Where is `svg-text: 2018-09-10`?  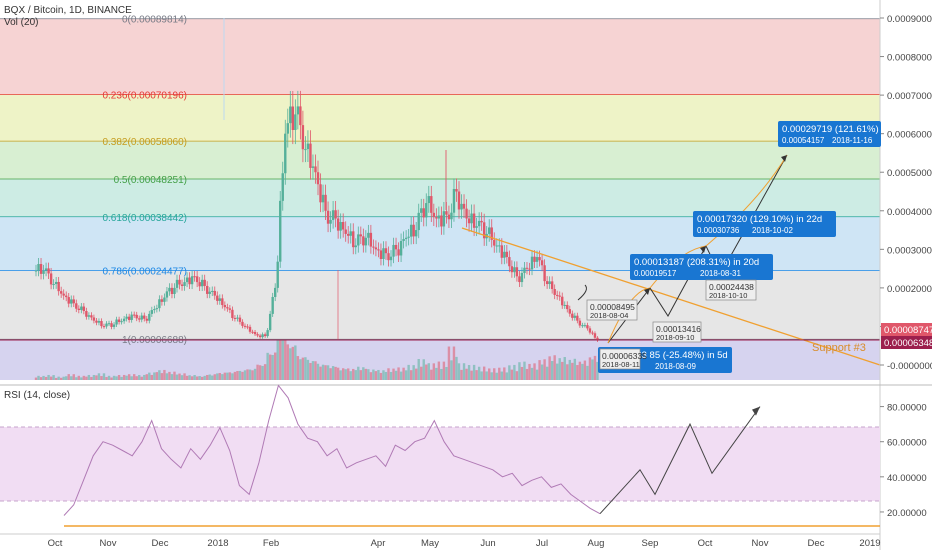
svg-text: 2018-09-10 is located at coordinates (675, 337).